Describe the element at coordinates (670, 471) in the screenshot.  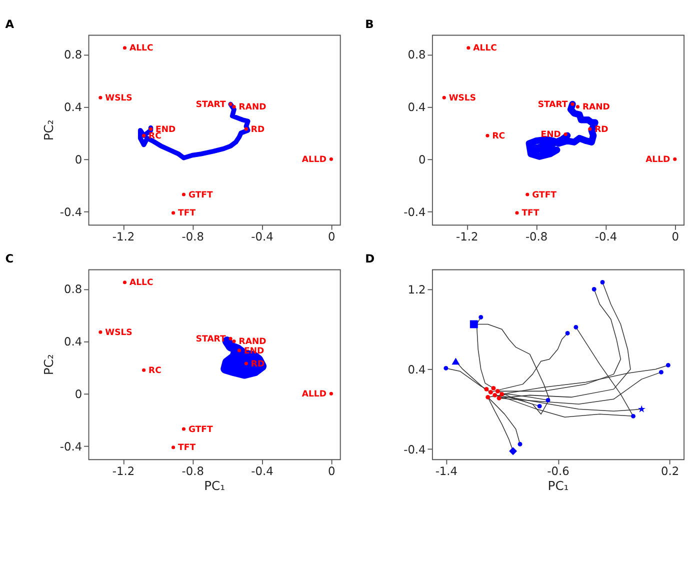
I see `x-tick-label: 0.2` at that location.